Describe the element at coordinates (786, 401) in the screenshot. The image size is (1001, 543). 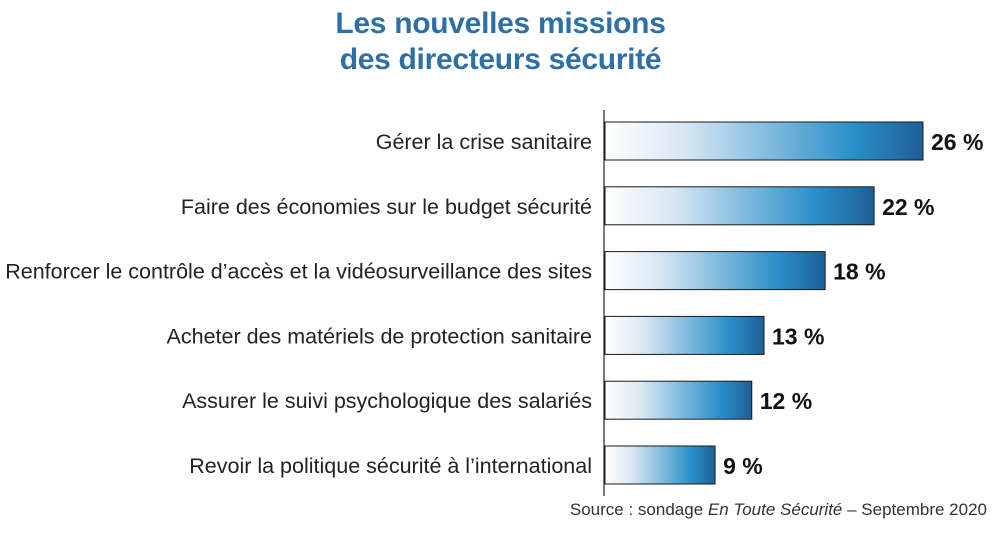
I see `value-label: 12 %` at that location.